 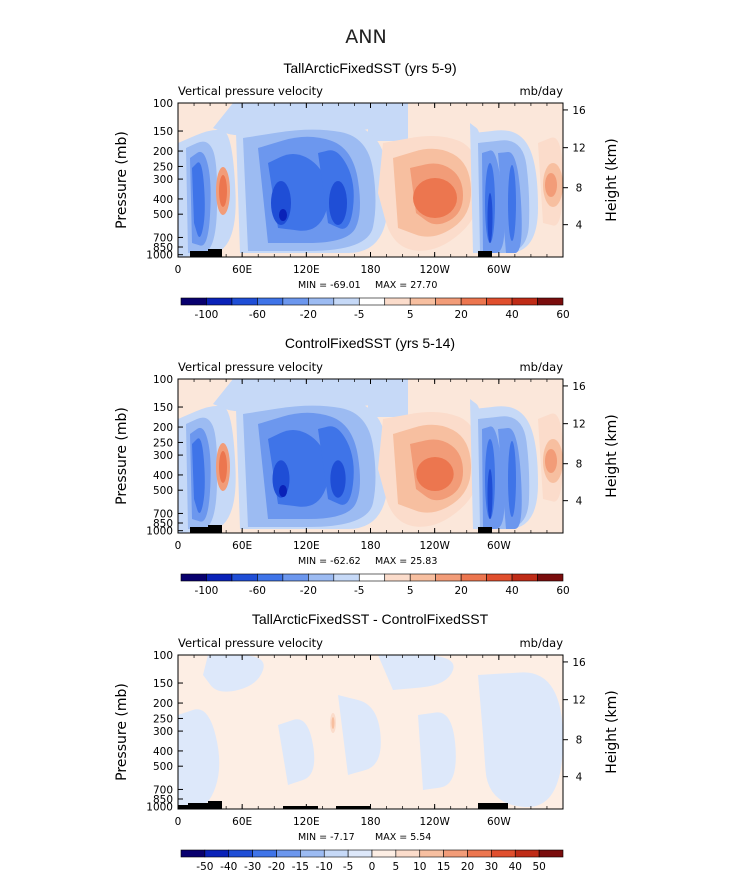 I want to click on panel-3-y2label: Height (km), so click(x=612, y=731).